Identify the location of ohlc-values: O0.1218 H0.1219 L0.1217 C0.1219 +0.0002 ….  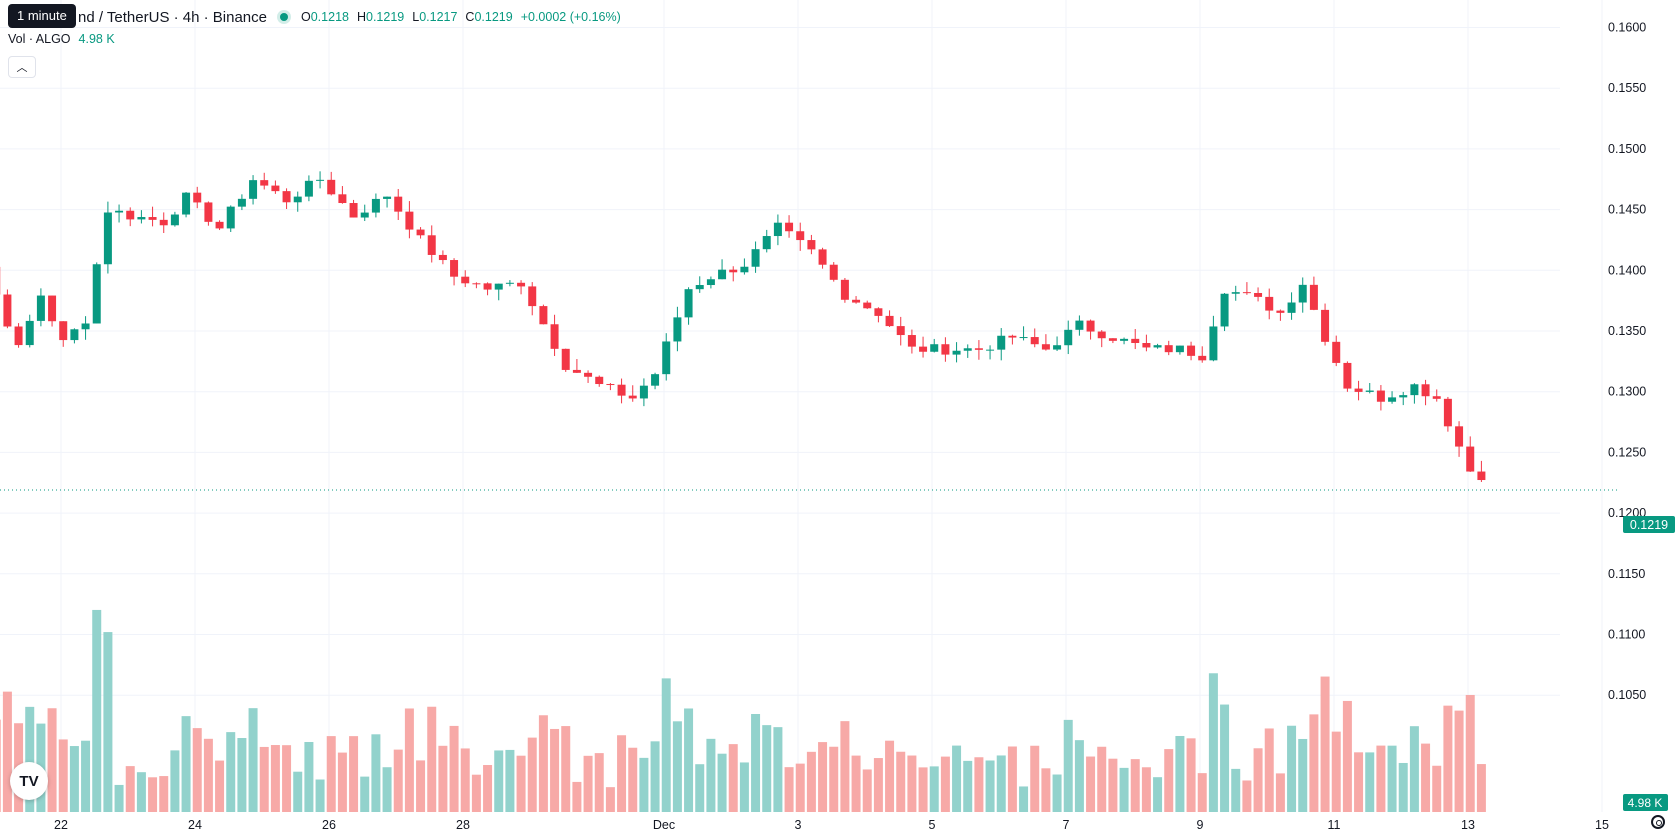
(461, 17).